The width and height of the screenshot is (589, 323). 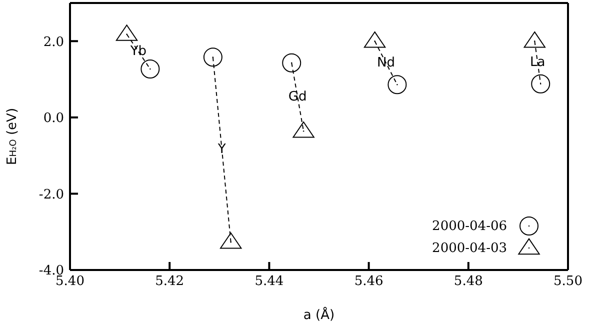 I want to click on x-tick-label: 5.48, so click(x=468, y=282).